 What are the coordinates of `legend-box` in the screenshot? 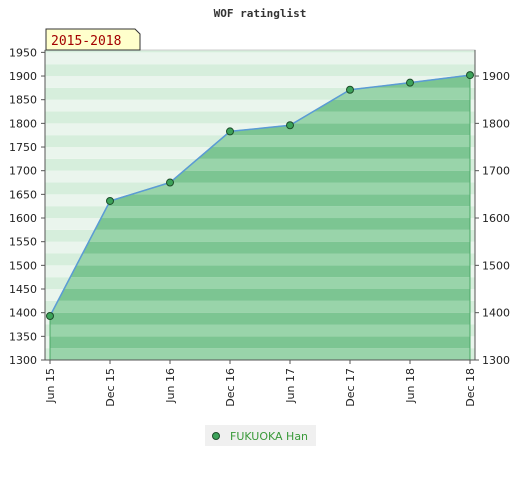 It's located at (260, 435).